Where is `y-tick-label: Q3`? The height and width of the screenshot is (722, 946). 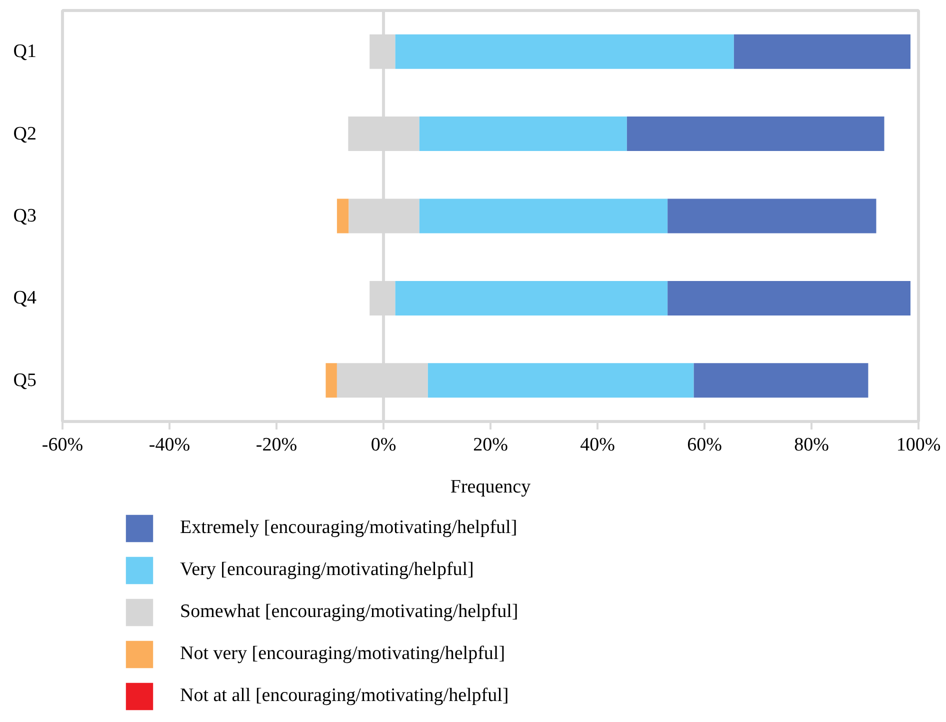
y-tick-label: Q3 is located at coordinates (25, 216).